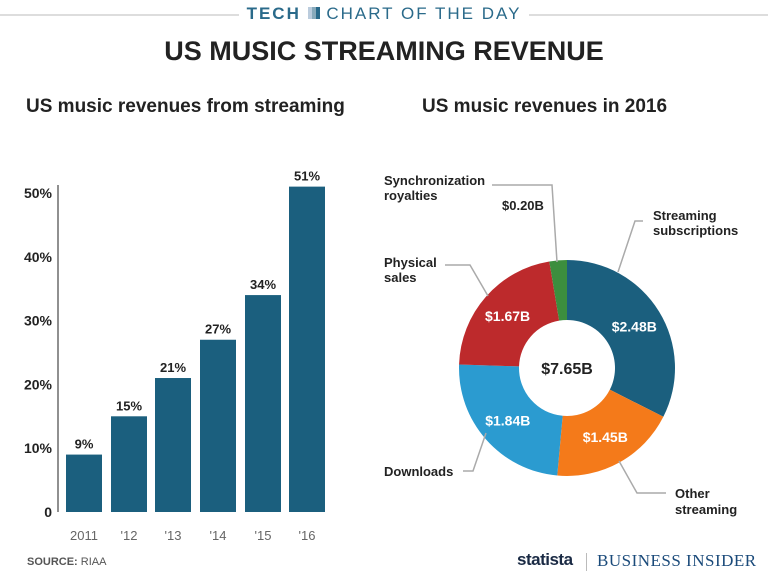 This screenshot has height=576, width=768. What do you see at coordinates (410, 195) in the screenshot?
I see `legend-sync-2: royalties` at bounding box center [410, 195].